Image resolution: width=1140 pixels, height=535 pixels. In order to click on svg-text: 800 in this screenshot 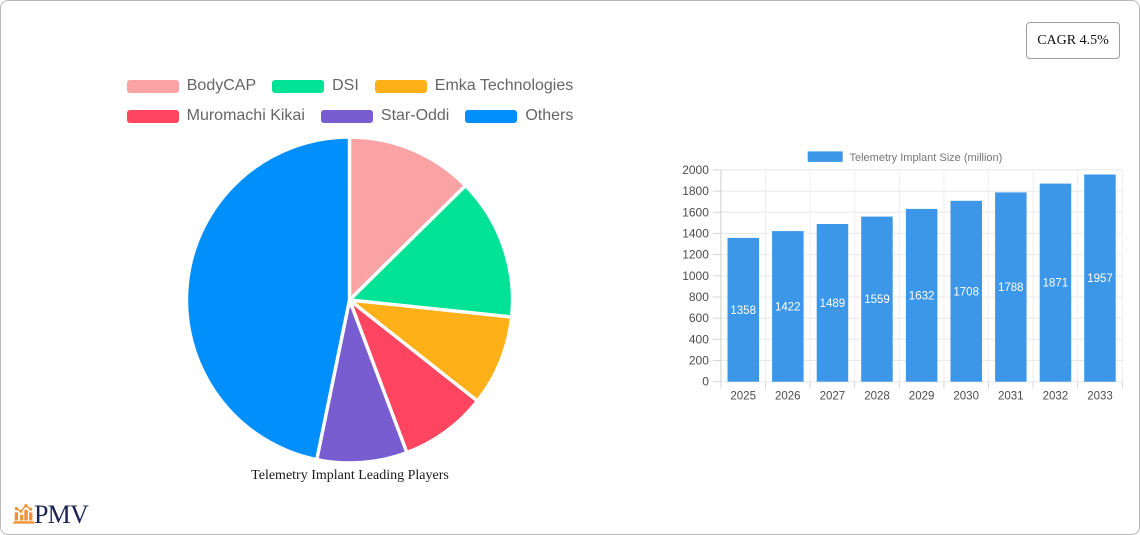, I will do `click(699, 297)`.